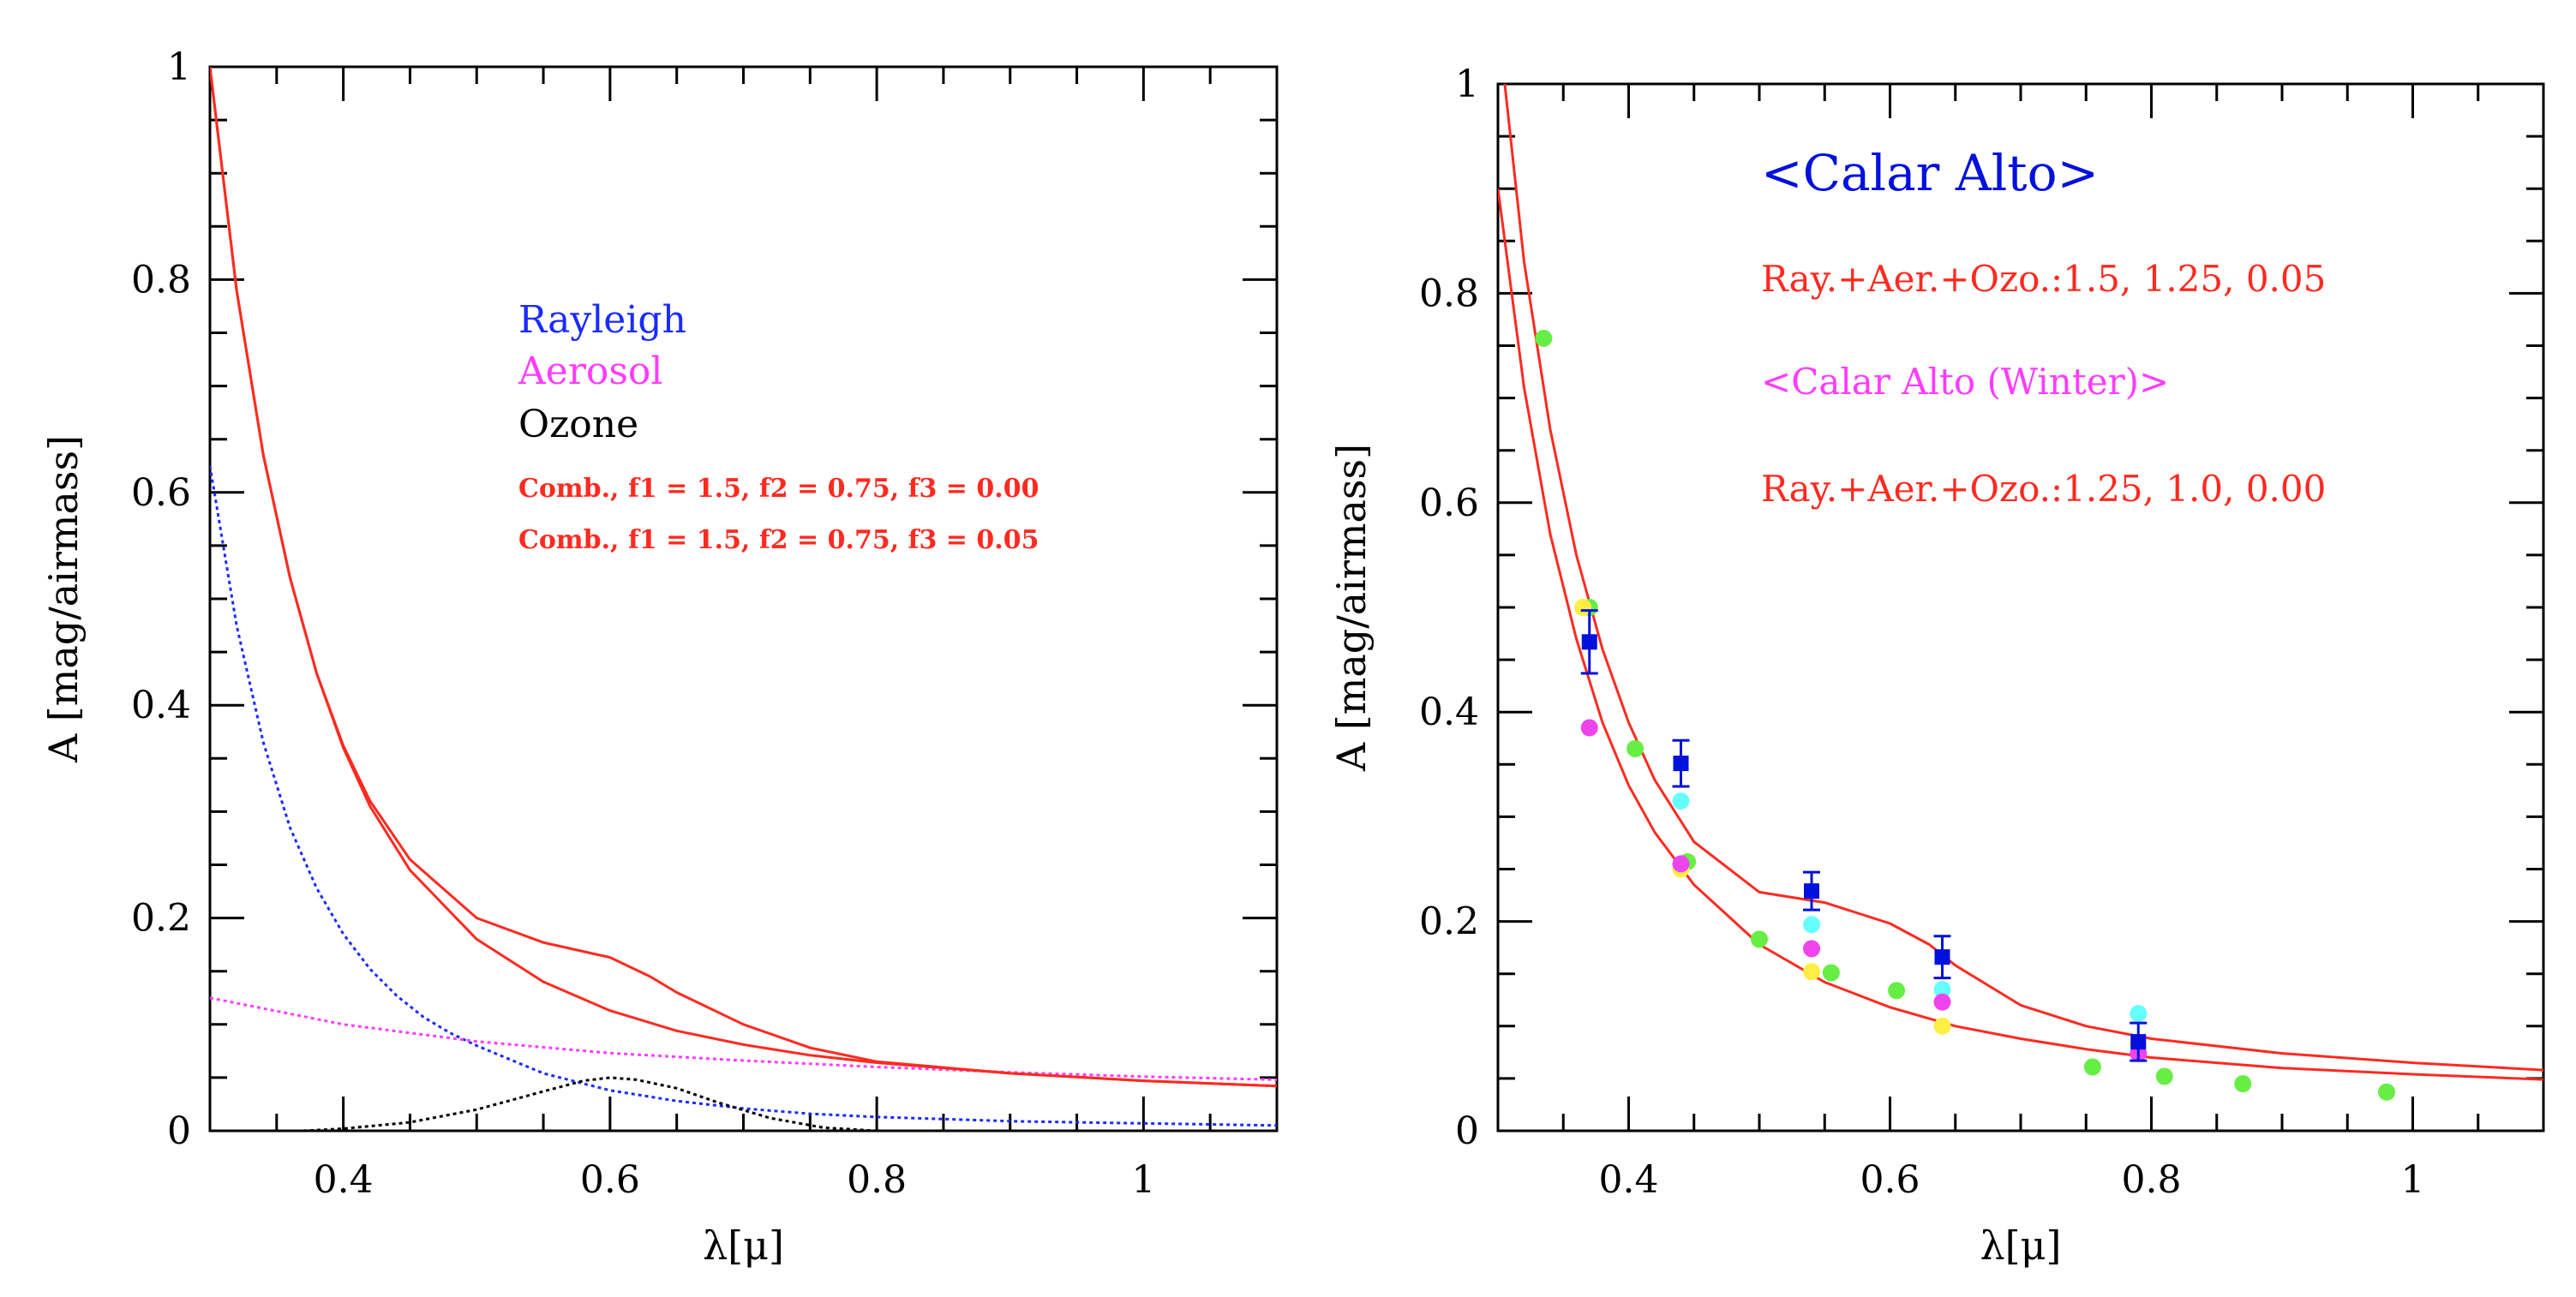  What do you see at coordinates (778, 489) in the screenshot?
I see `legend-entry: Comb., f1 = 1.5, f2 = 0.75, f3 = 0.00` at bounding box center [778, 489].